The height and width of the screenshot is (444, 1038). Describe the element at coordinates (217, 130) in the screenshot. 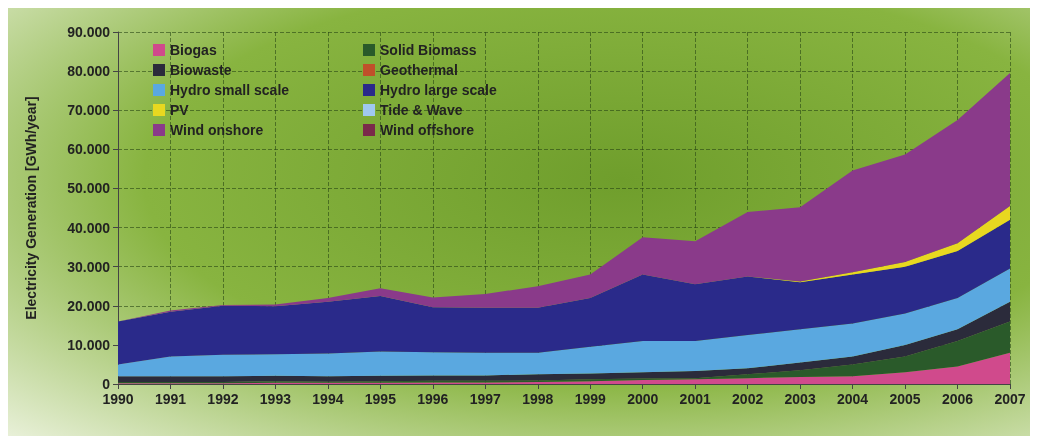

I see `legend-label: Wind onshore` at that location.